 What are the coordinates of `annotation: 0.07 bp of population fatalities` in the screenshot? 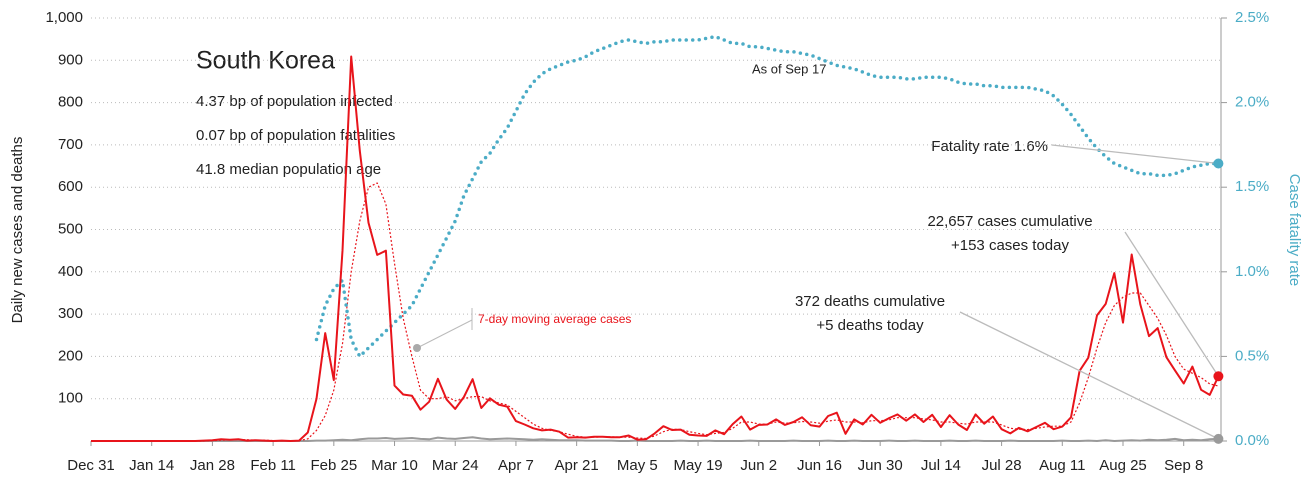 It's located at (295, 135).